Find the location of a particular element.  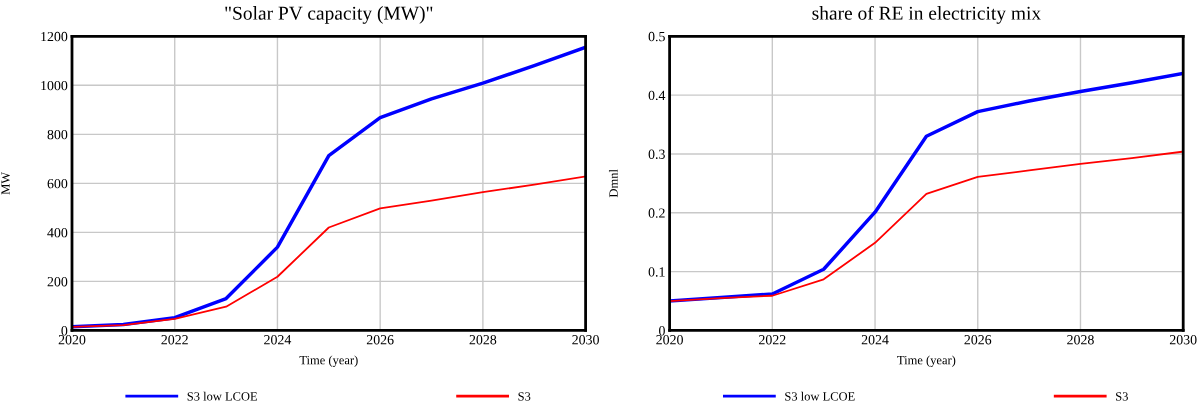

y-tick-label: 0.1 is located at coordinates (656, 272).